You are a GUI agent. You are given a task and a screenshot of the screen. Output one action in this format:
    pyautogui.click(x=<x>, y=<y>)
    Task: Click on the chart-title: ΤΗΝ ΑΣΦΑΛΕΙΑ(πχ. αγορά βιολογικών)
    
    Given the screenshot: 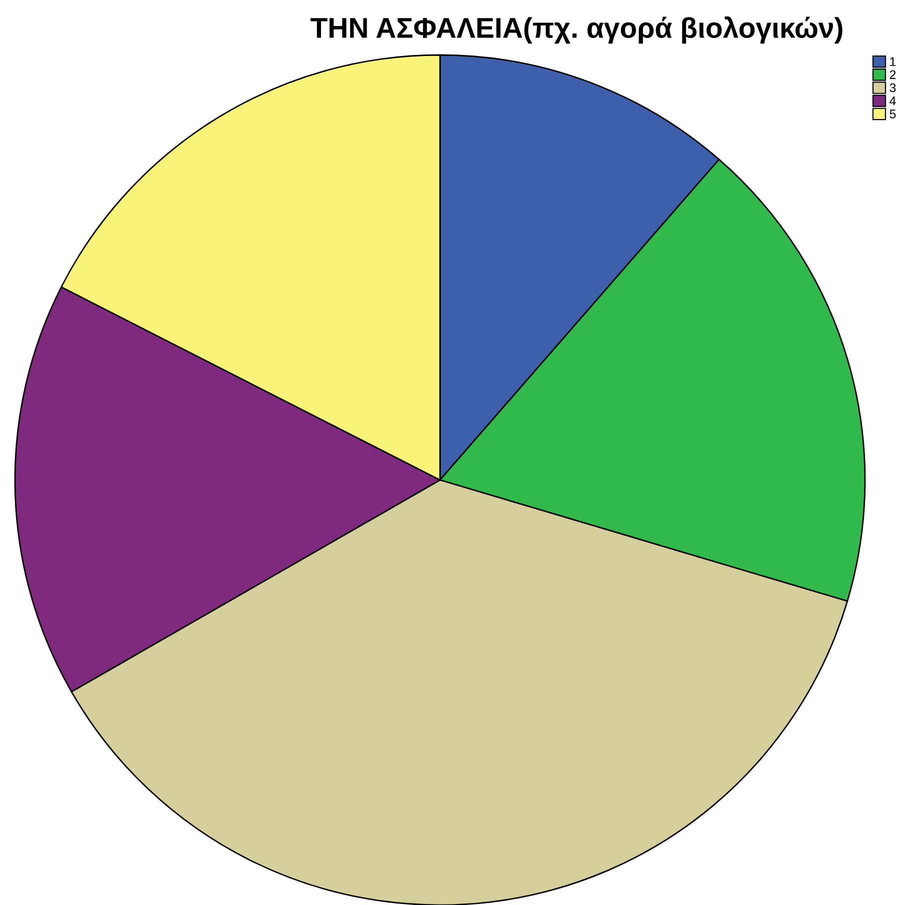 What is the action you would take?
    pyautogui.click(x=576, y=30)
    